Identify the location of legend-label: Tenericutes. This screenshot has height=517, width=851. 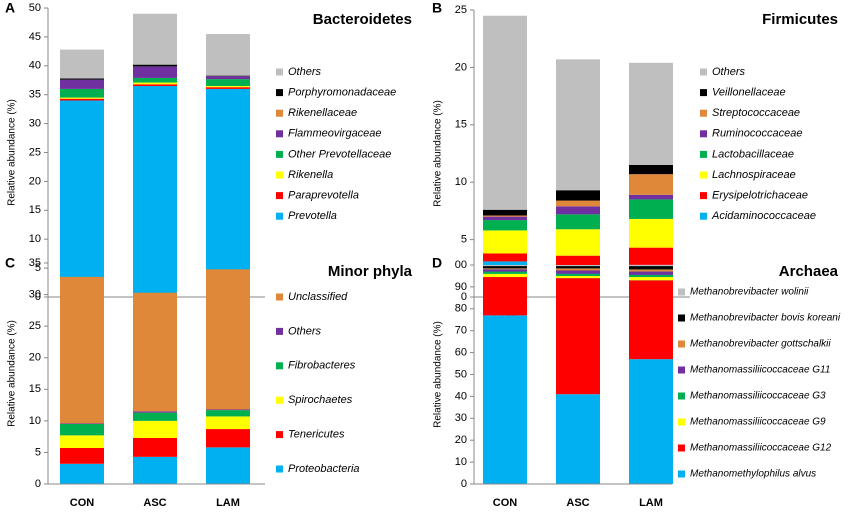
(316, 435).